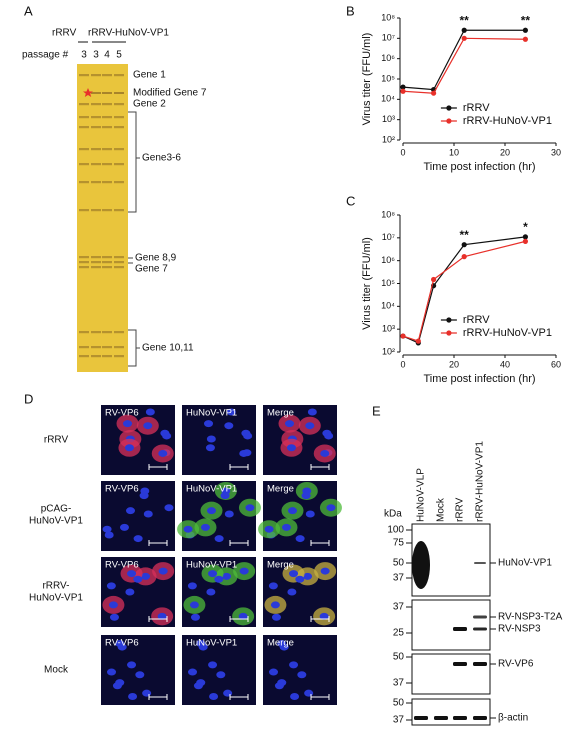 Image resolution: width=588 pixels, height=737 pixels. What do you see at coordinates (149, 75) in the screenshot?
I see `gene-label: Gene 1` at bounding box center [149, 75].